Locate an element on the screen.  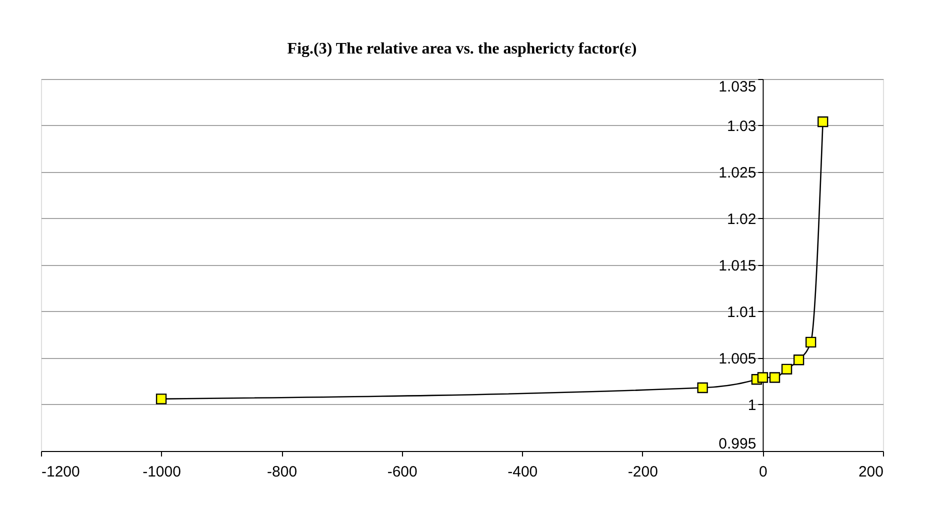
y-tick-label: 1.035 is located at coordinates (737, 87).